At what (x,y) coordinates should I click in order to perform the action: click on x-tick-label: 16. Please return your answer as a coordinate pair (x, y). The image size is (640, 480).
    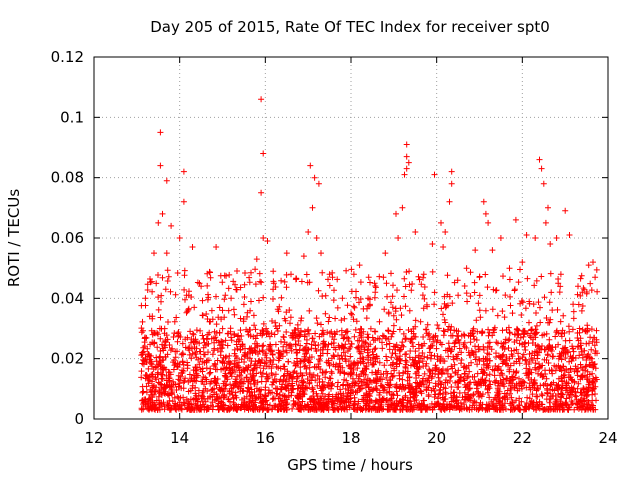
    Looking at the image, I should click on (265, 438).